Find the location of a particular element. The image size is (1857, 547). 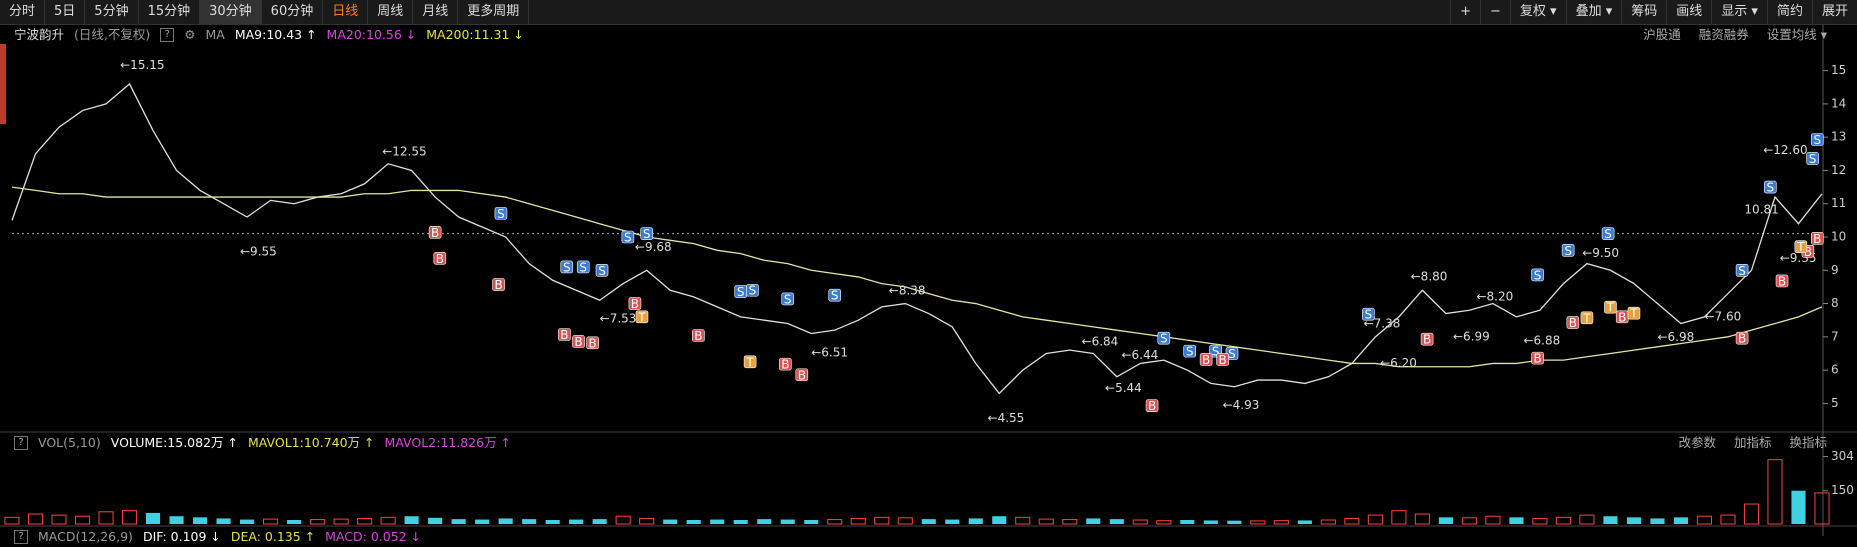

period-tab: 30分钟 is located at coordinates (231, 12).